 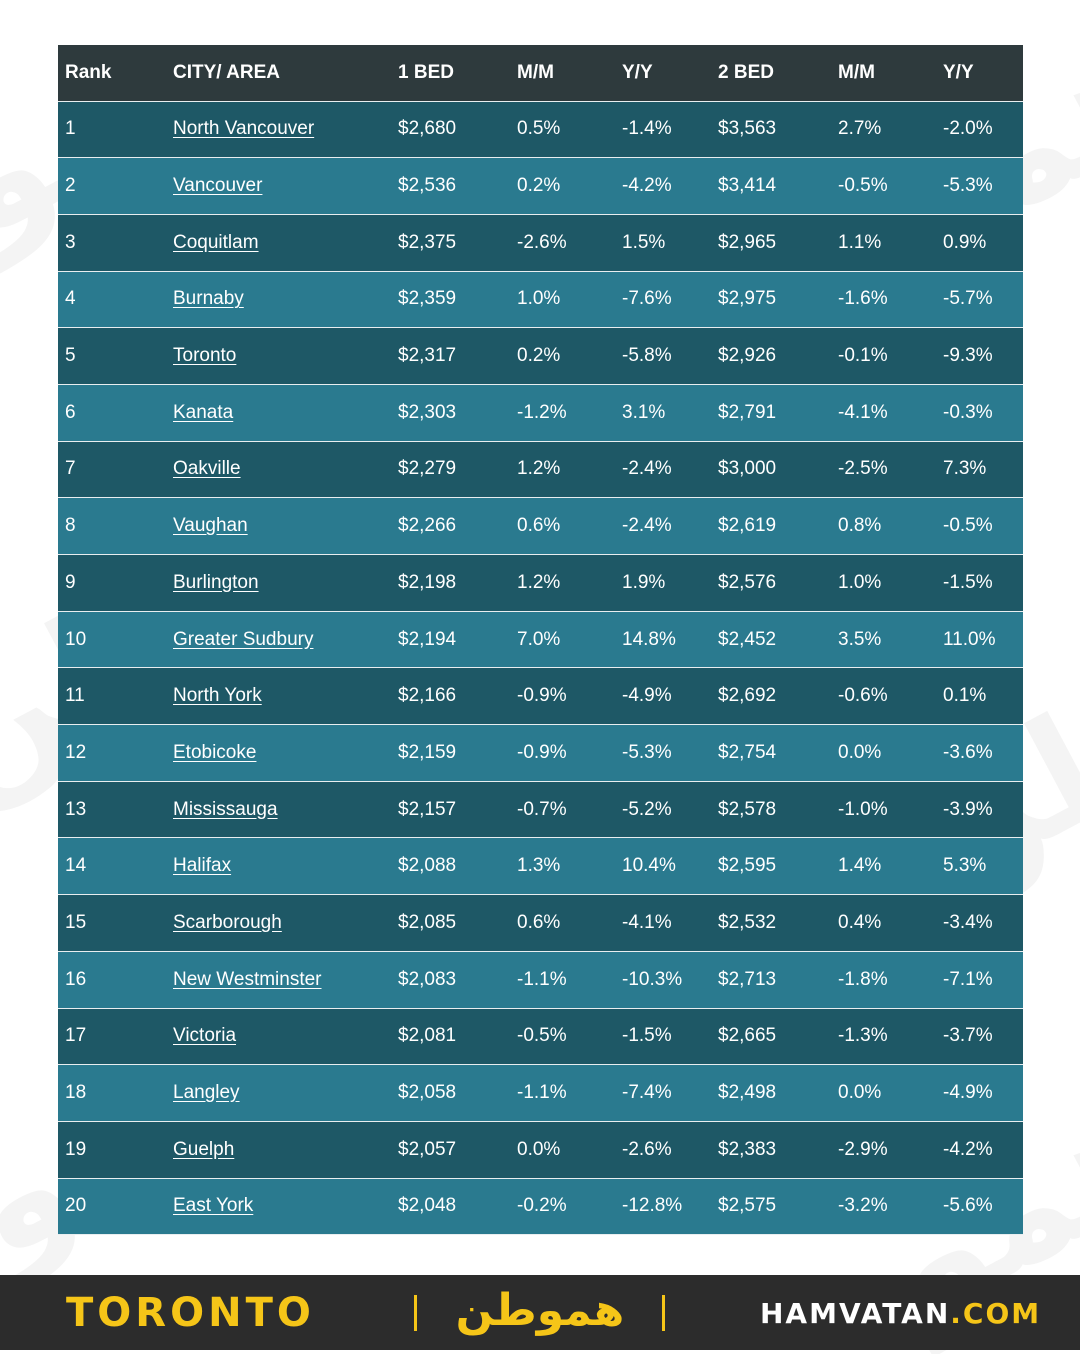 I want to click on one-bed-rent-cell: $2,536, so click(x=450, y=186).